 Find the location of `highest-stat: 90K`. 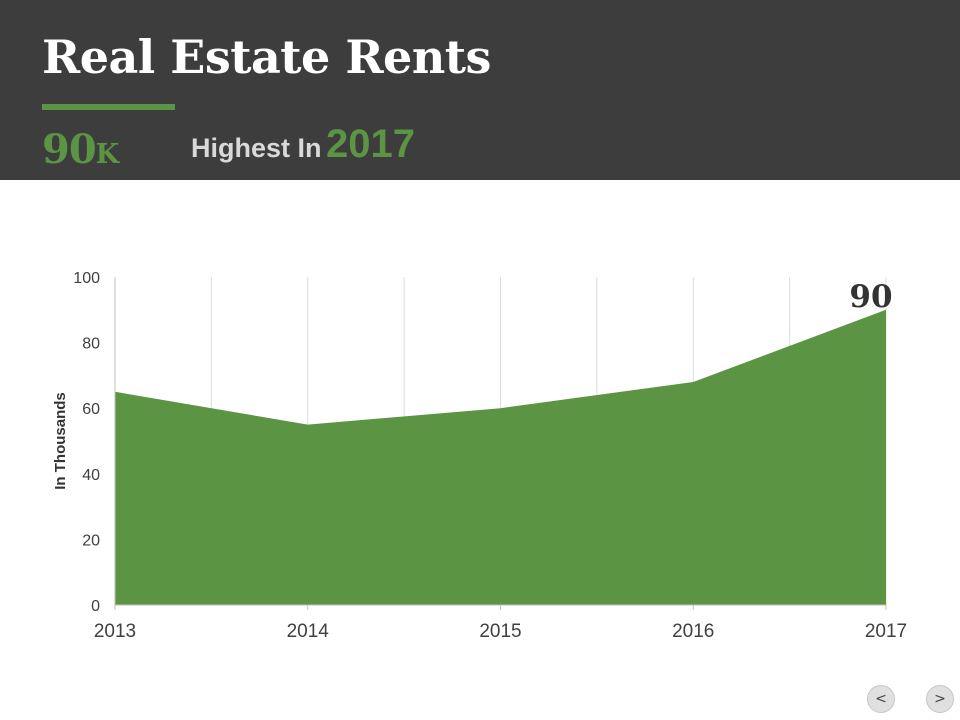

highest-stat: 90K is located at coordinates (80, 149).